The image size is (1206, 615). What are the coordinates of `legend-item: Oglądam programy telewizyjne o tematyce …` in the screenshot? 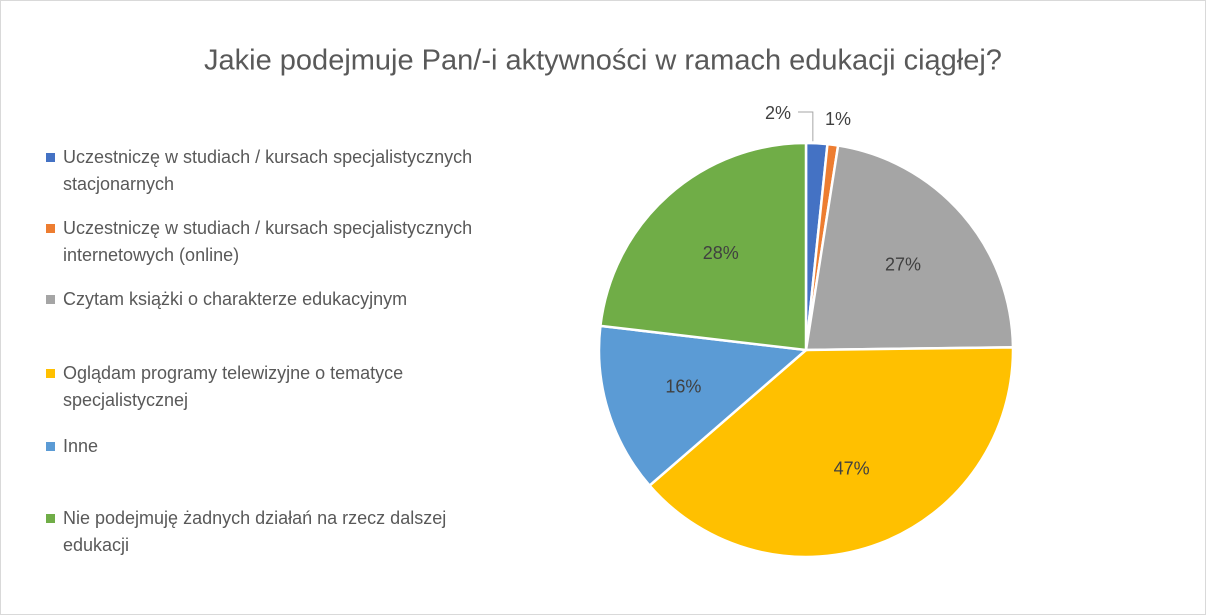 It's located at (261, 387).